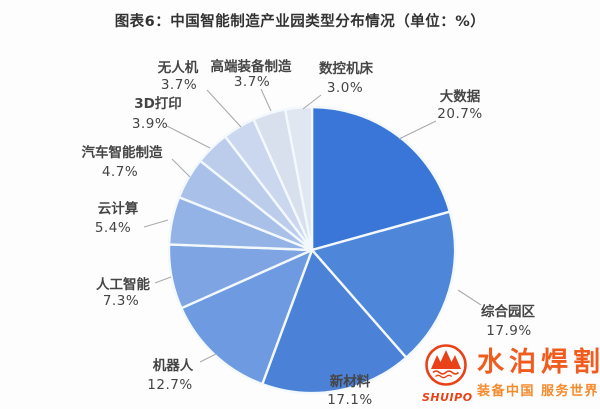  I want to click on slice-value: 3.9%, so click(150, 124).